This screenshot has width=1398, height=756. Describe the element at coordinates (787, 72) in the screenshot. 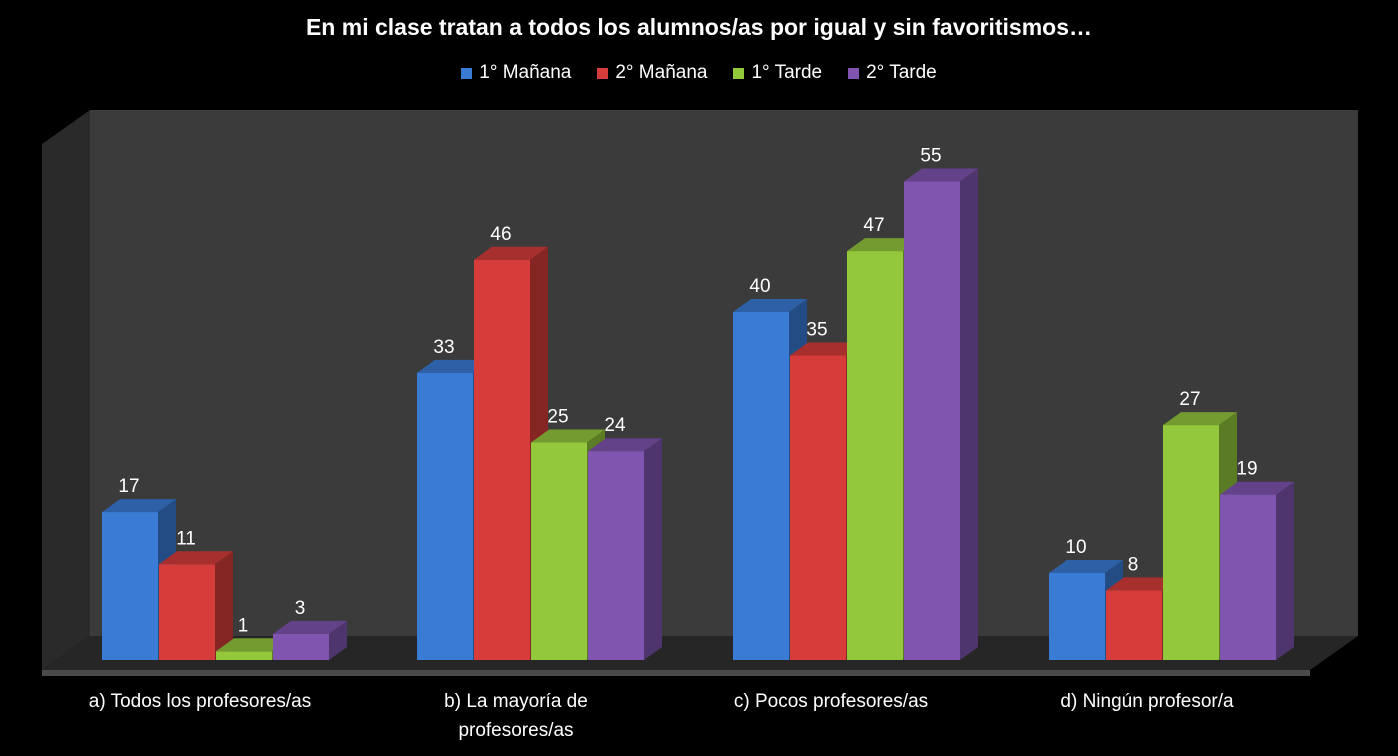

I see `legend-label: 1° Tarde` at that location.